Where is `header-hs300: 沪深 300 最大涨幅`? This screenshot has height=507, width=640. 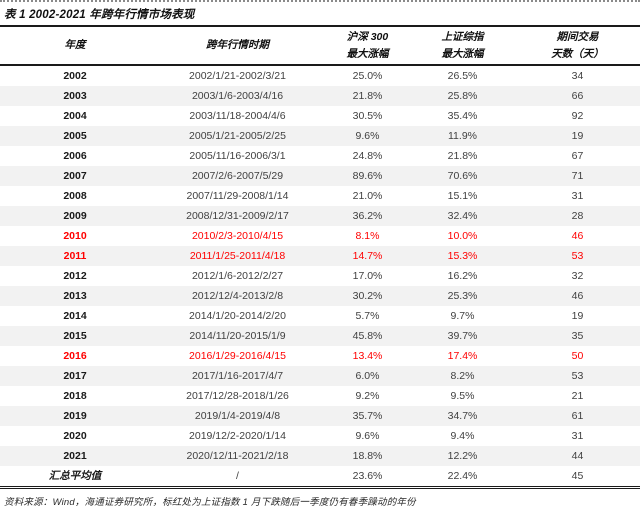 header-hs300: 沪深 300 最大涨幅 is located at coordinates (367, 46).